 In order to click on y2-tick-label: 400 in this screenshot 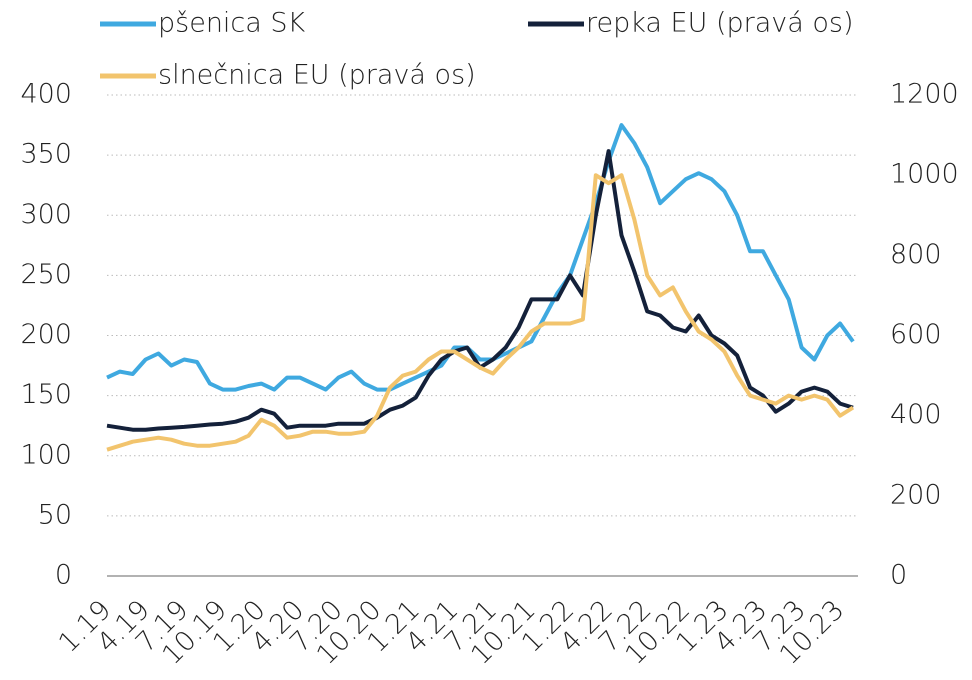, I will do `click(916, 414)`.